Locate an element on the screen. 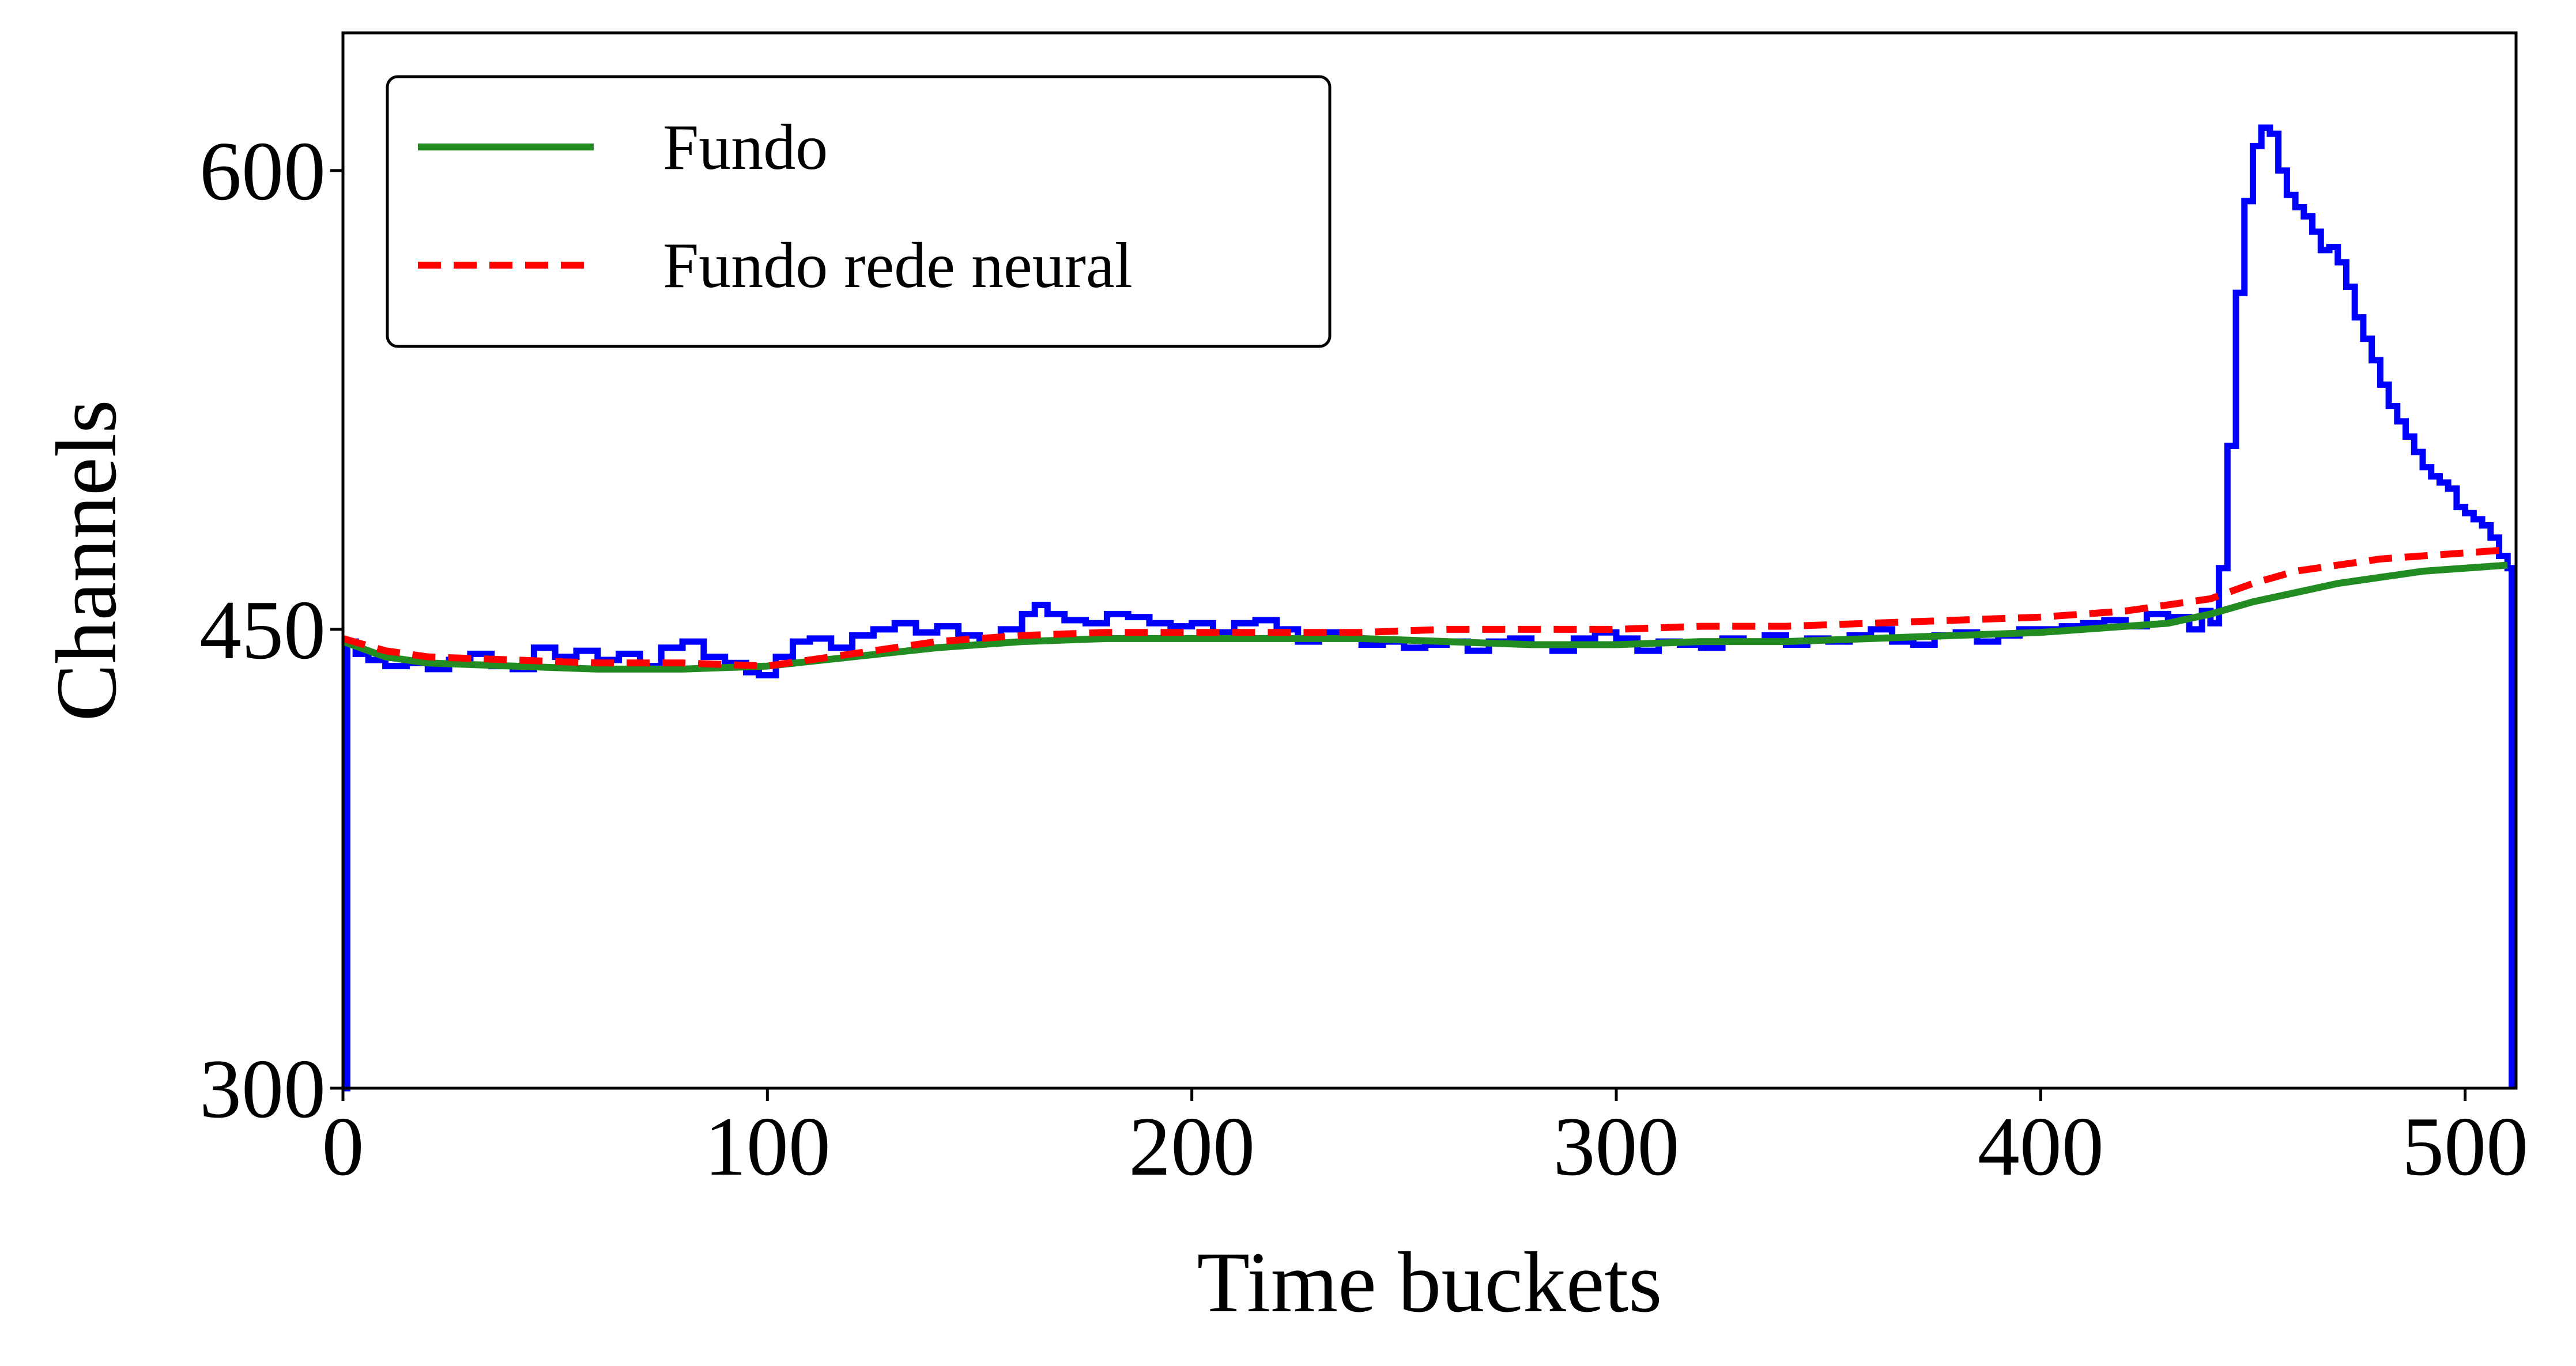  y-tick-label: 450 is located at coordinates (262, 630).